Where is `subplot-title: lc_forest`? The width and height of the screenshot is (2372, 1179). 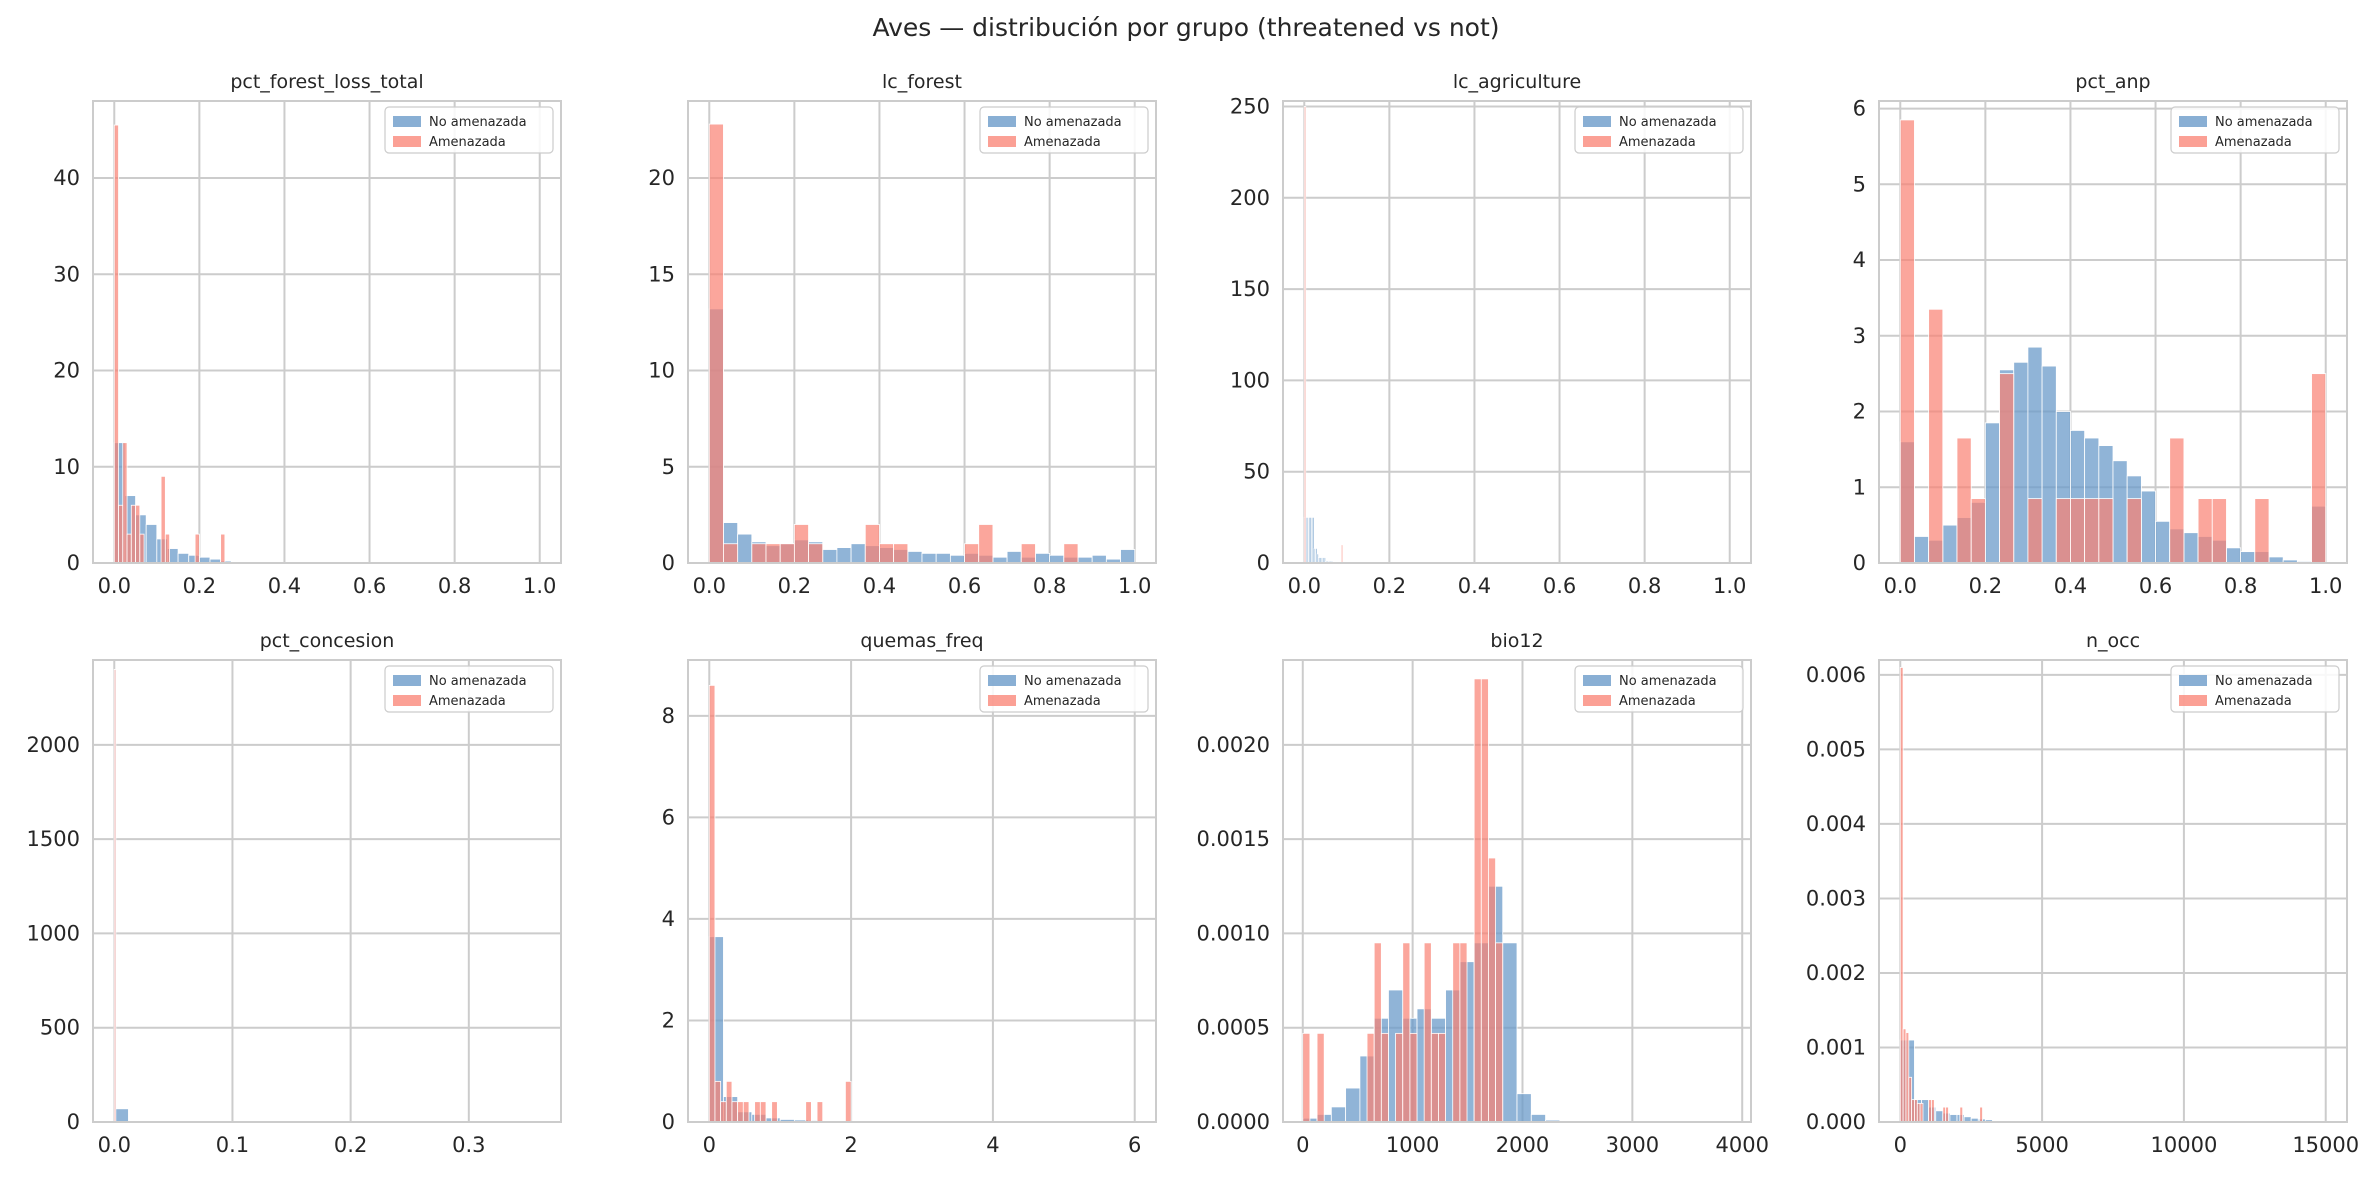
subplot-title: lc_forest is located at coordinates (922, 82).